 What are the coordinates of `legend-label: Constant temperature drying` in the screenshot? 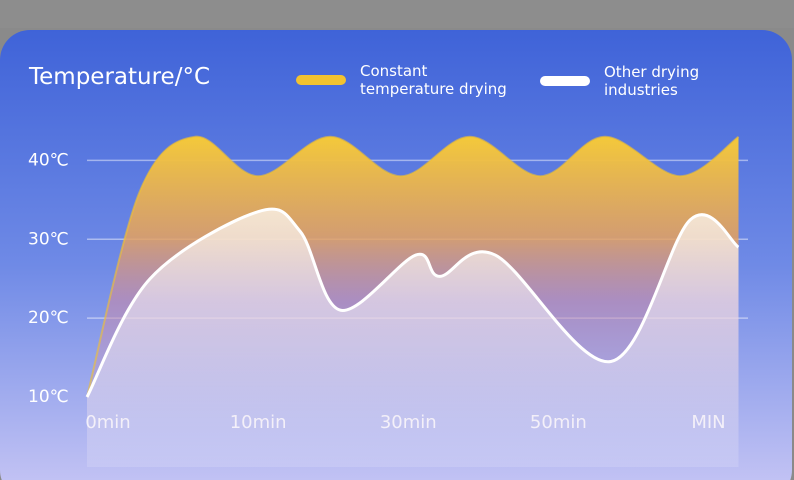 It's located at (433, 80).